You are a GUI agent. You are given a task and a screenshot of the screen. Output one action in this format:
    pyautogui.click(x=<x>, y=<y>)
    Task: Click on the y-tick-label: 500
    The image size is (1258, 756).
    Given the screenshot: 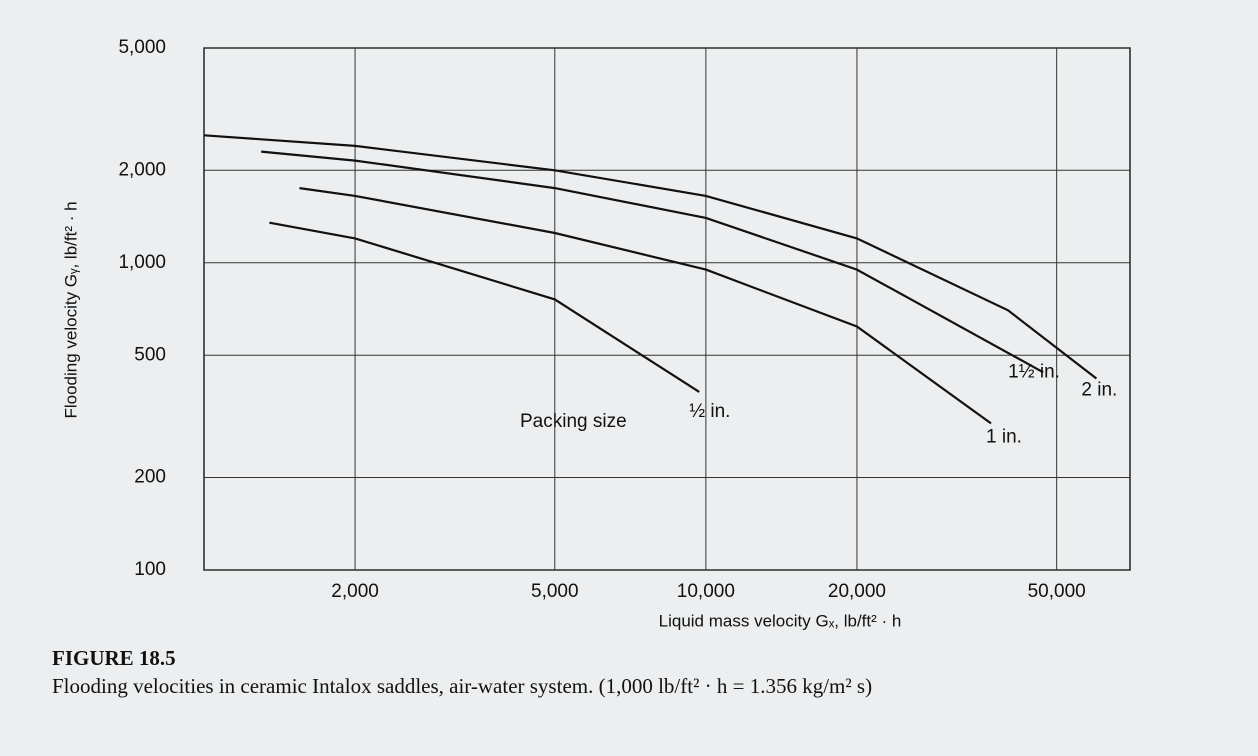 What is the action you would take?
    pyautogui.click(x=150, y=354)
    